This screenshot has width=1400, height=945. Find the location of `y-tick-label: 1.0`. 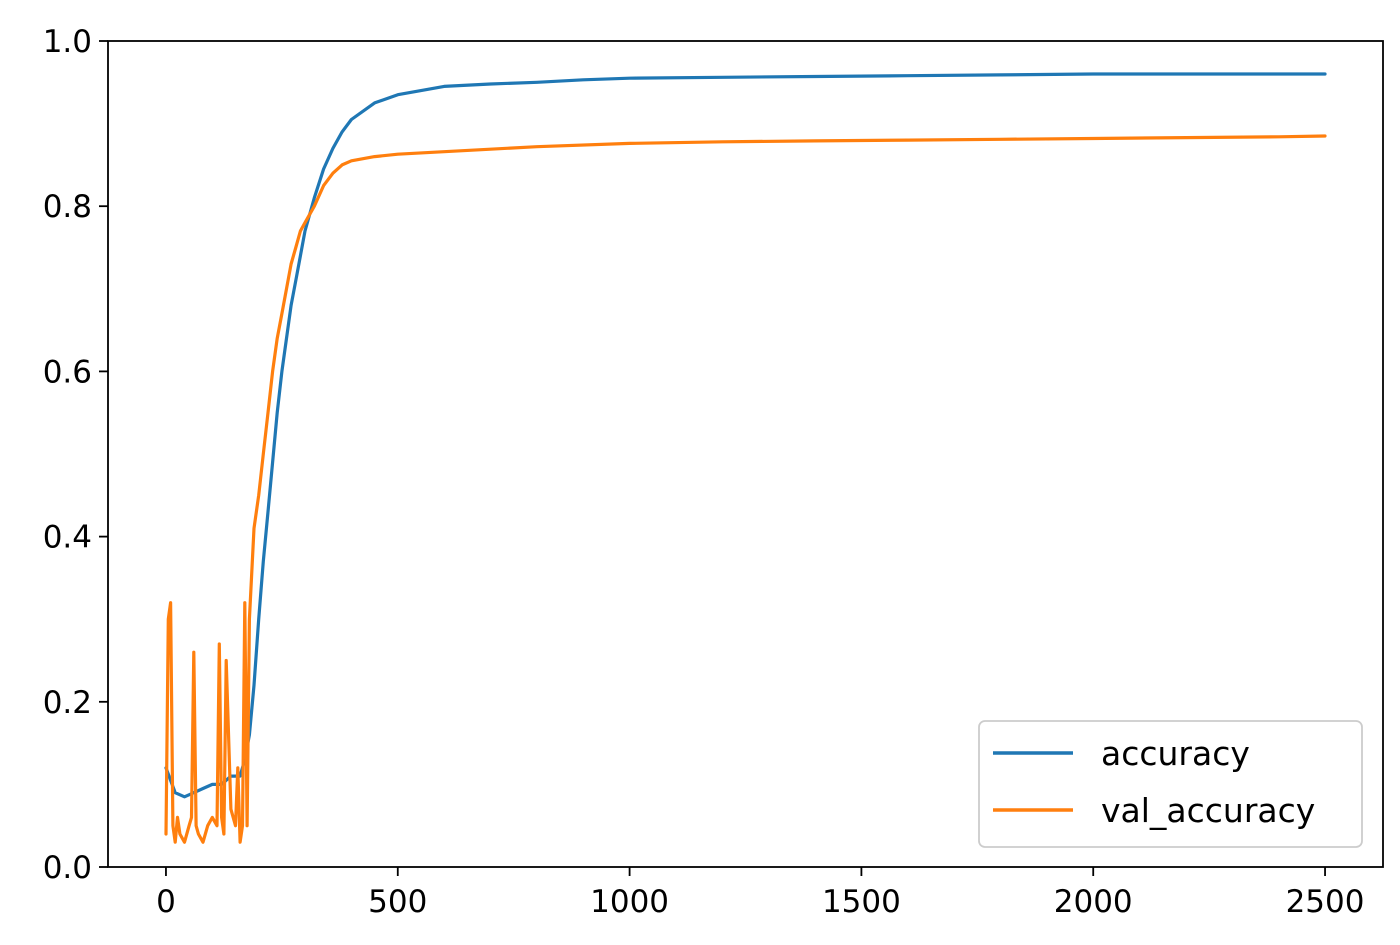

y-tick-label: 1.0 is located at coordinates (67, 42).